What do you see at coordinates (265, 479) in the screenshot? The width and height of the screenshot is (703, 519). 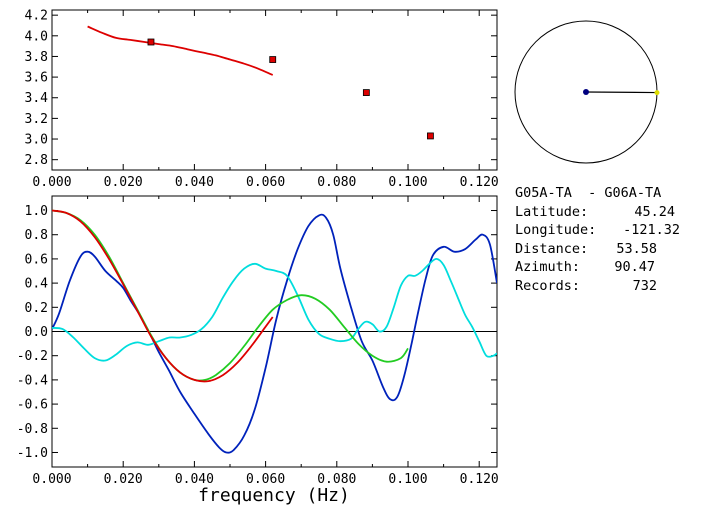 I see `bottom-x-tick-label: 0.060` at bounding box center [265, 479].